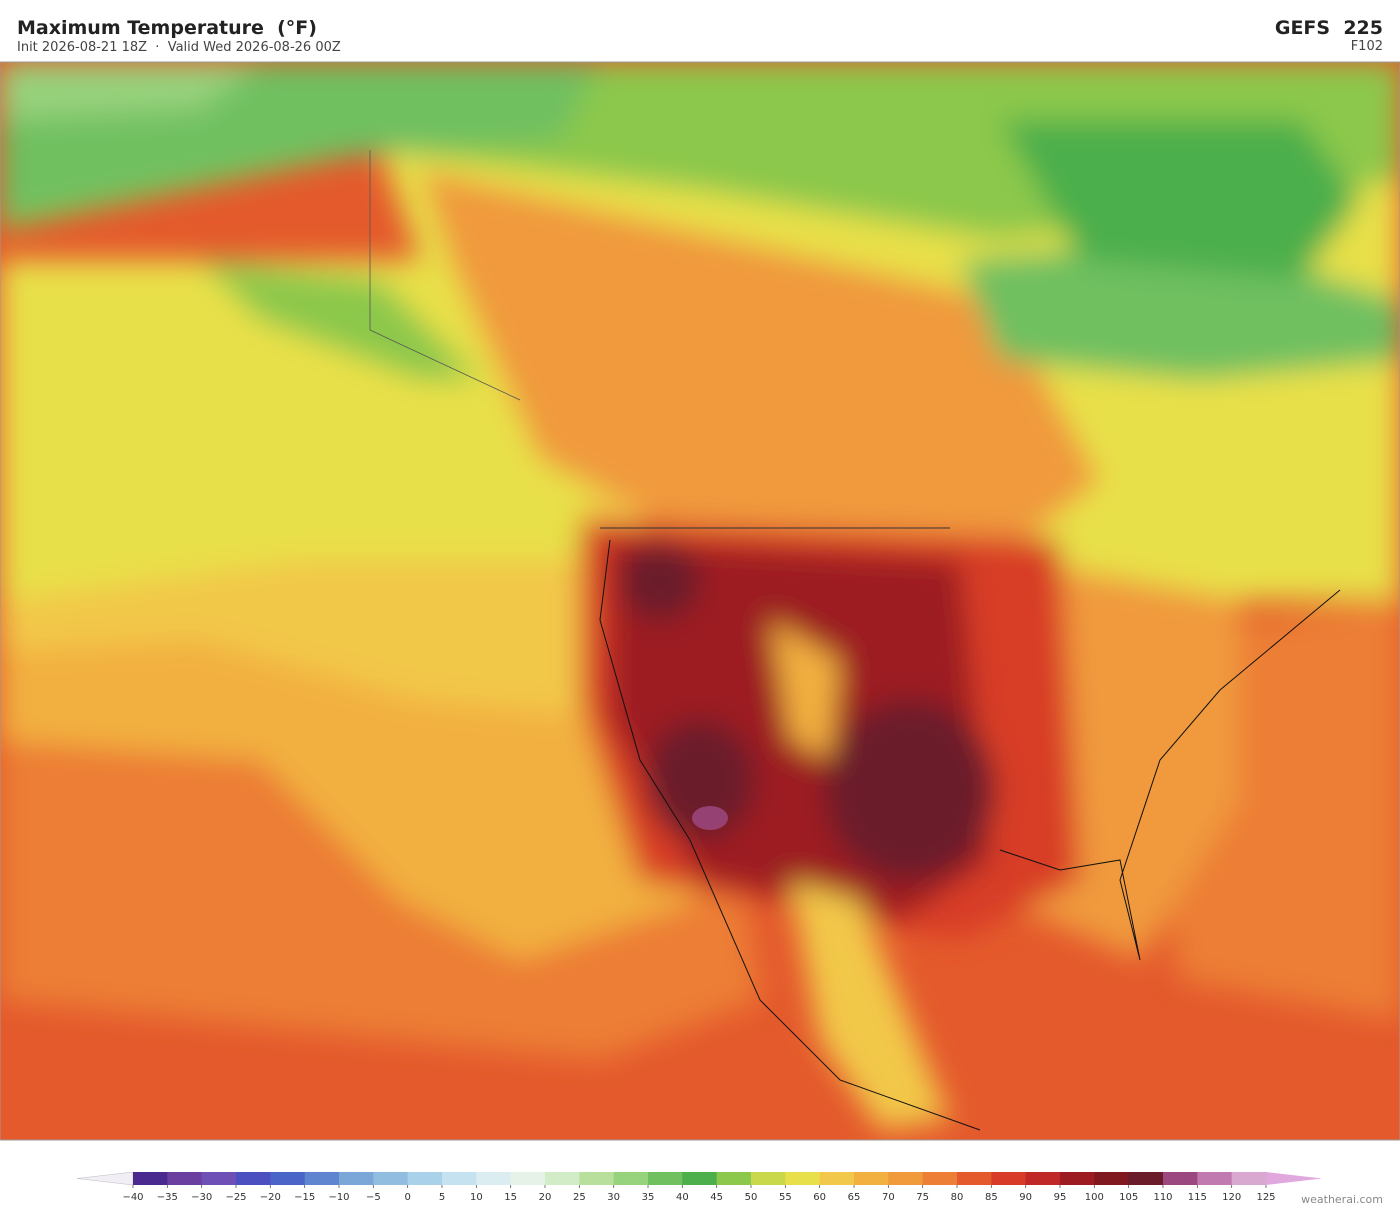  What do you see at coordinates (476, 1197) in the screenshot?
I see `colorbar-tick-label: 10` at bounding box center [476, 1197].